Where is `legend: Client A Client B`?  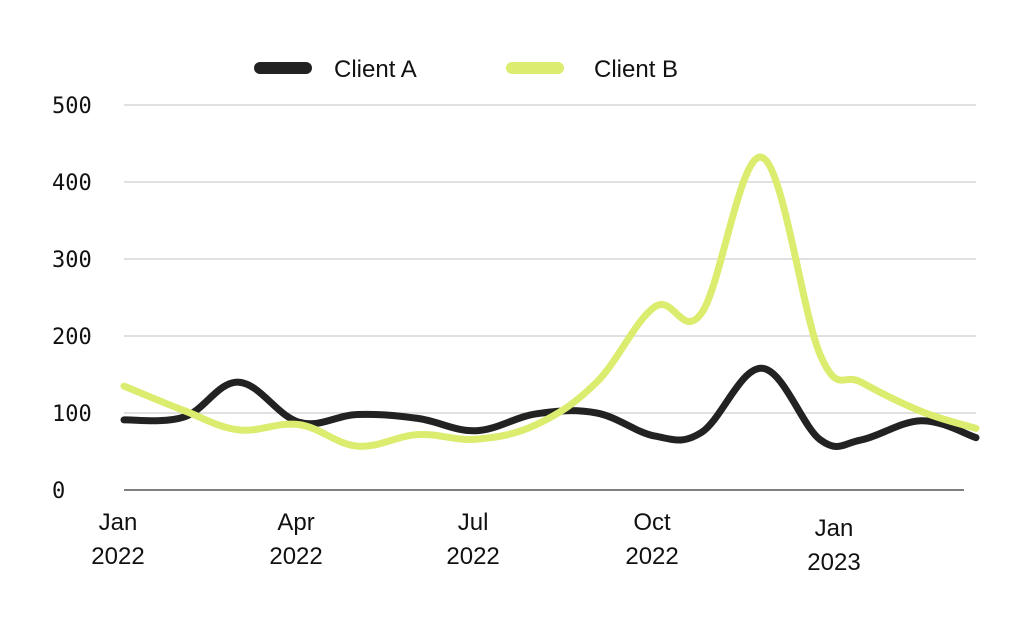
legend: Client A Client B is located at coordinates (466, 69).